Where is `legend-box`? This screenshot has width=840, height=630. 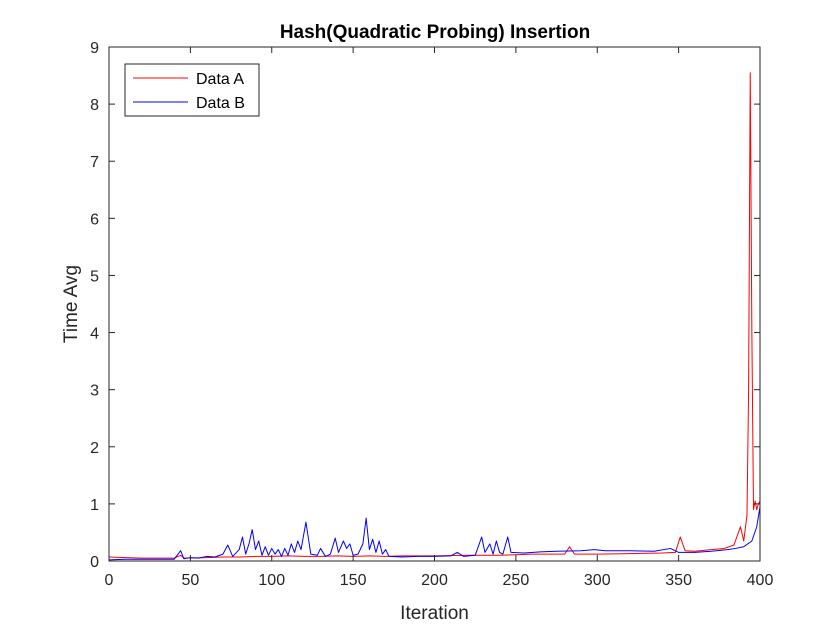
legend-box is located at coordinates (192, 90).